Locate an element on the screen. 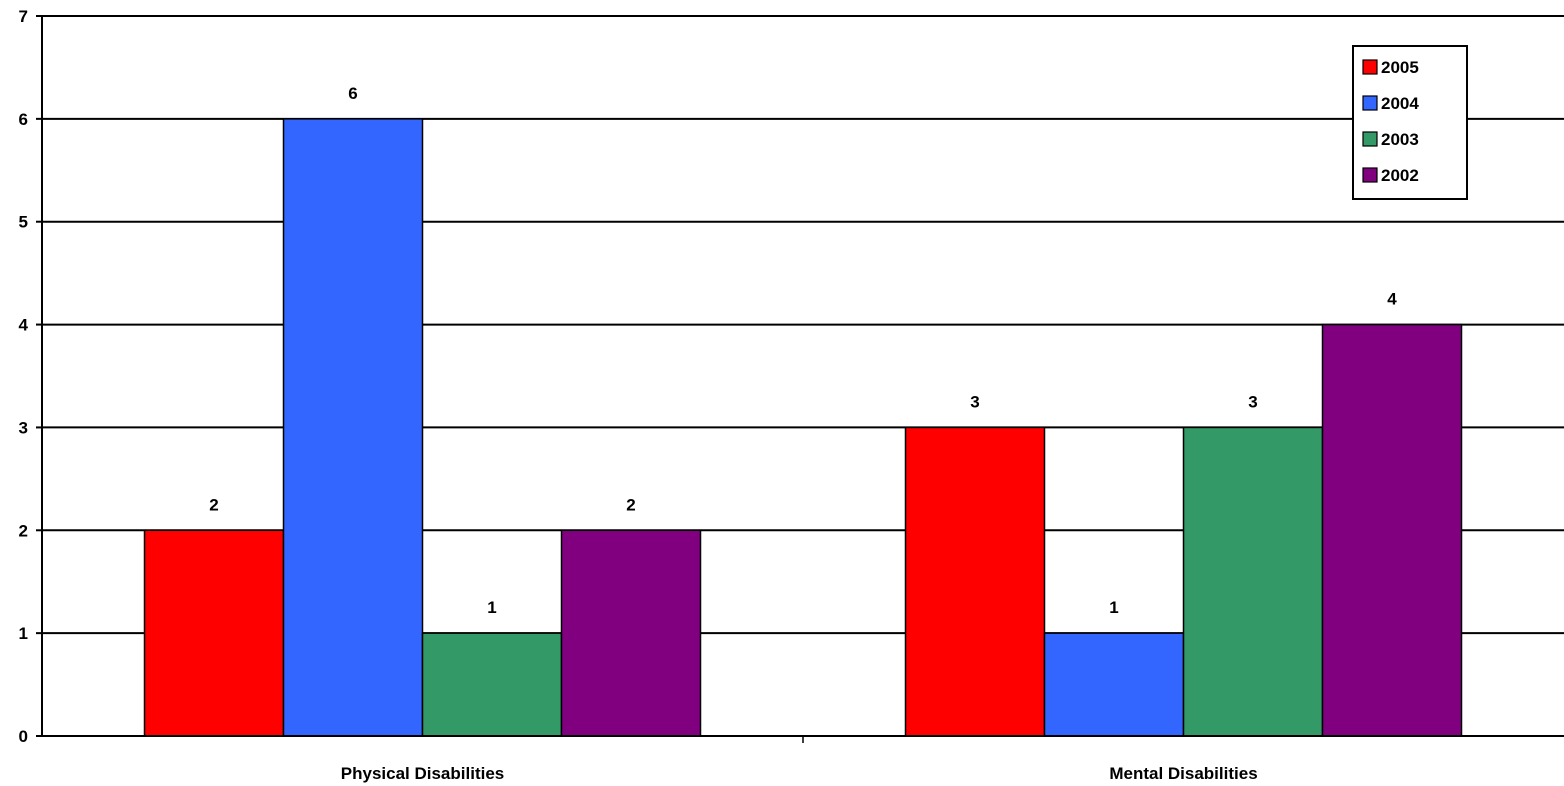  x-tick-label: Physical Disabilities is located at coordinates (422, 773).